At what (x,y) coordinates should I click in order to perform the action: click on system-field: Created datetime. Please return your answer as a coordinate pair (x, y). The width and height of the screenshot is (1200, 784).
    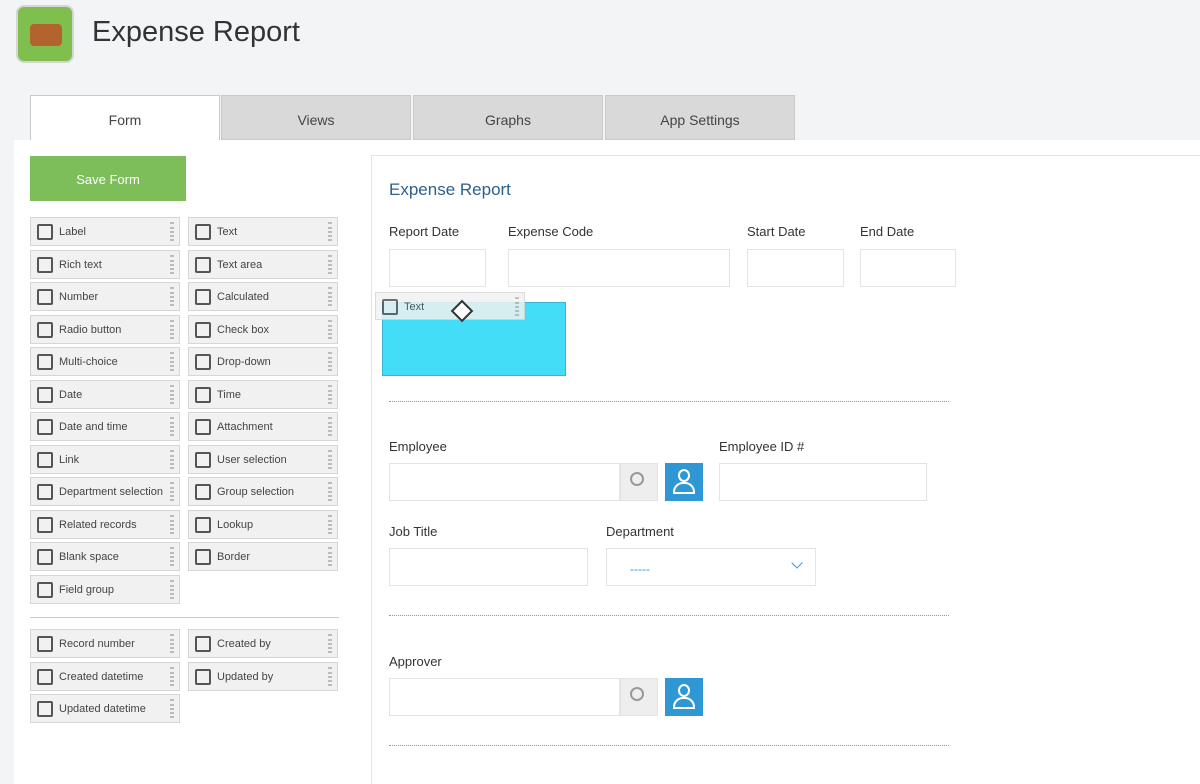
    Looking at the image, I should click on (105, 676).